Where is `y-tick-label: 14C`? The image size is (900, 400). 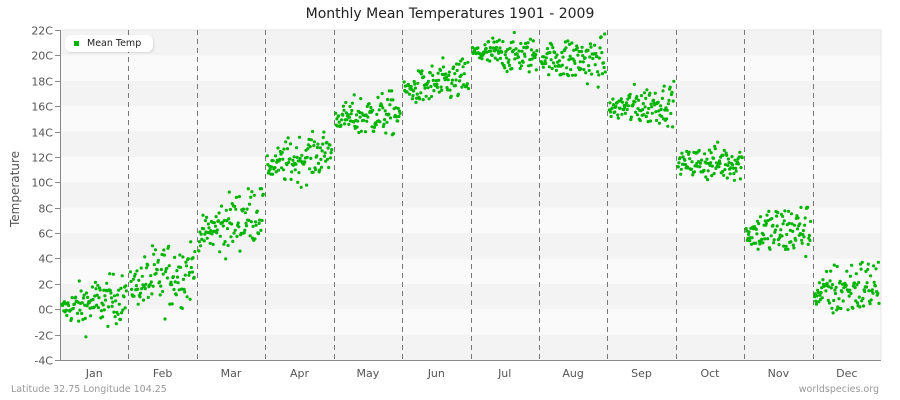 y-tick-label: 14C is located at coordinates (42, 133).